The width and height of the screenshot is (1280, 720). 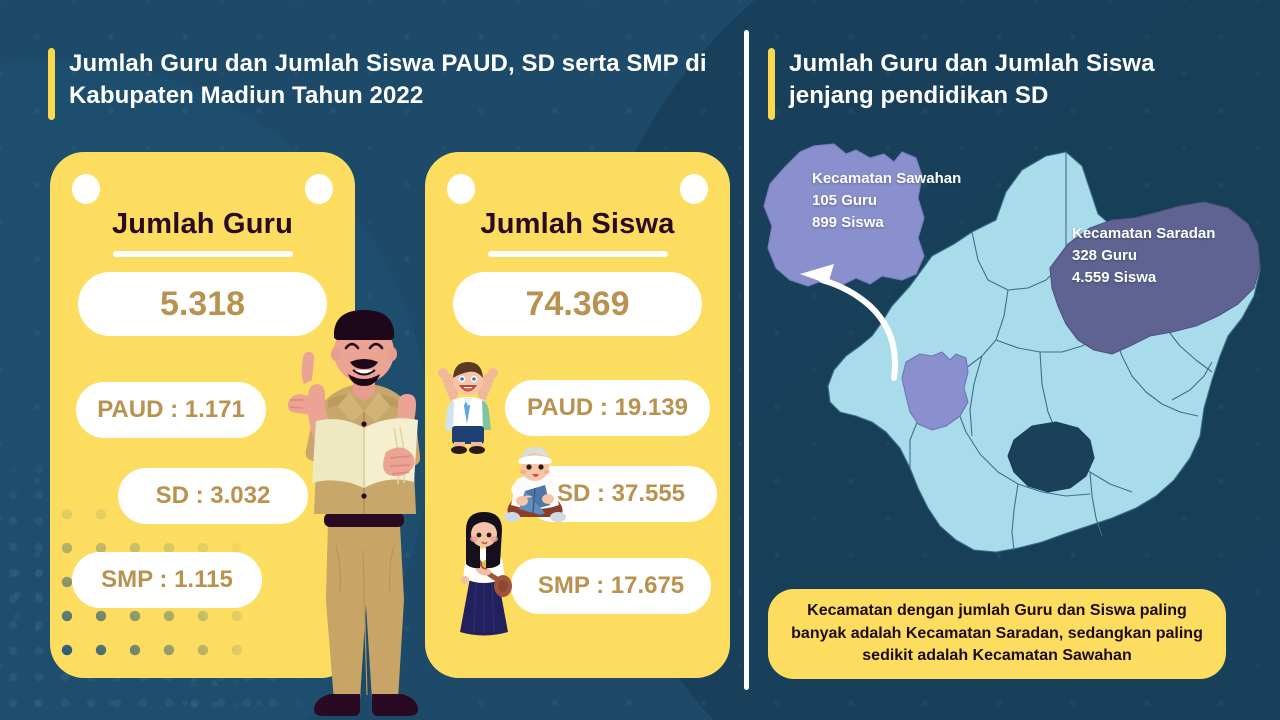 I want to click on map-label-saradan-guru: 328 Guru, so click(x=1105, y=255).